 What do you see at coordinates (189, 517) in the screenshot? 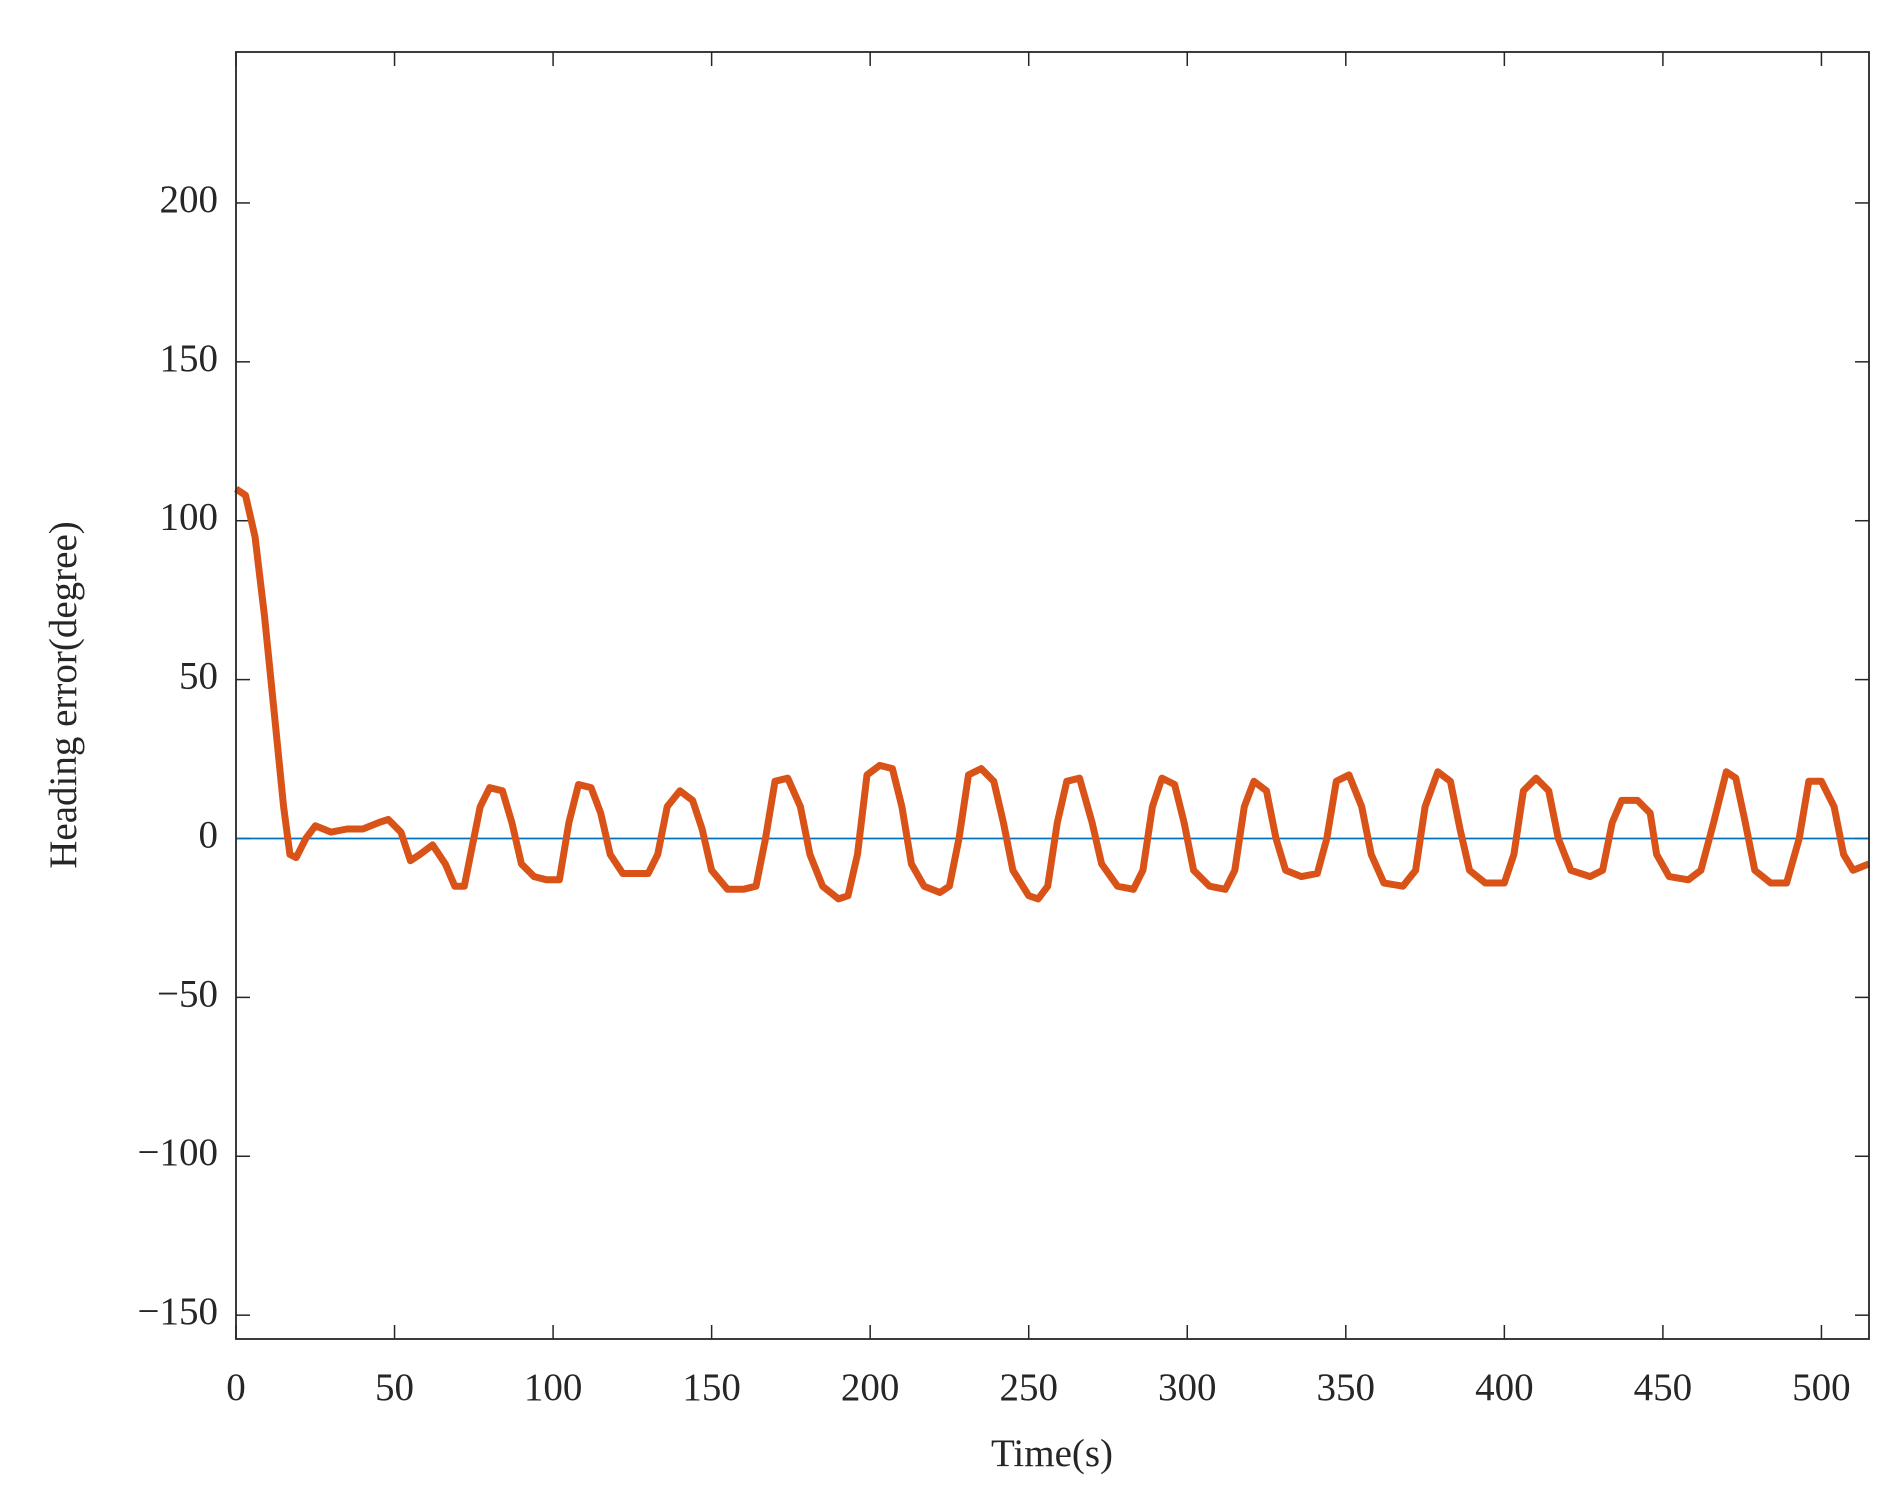
I see `y-tick-label: 100` at bounding box center [189, 517].